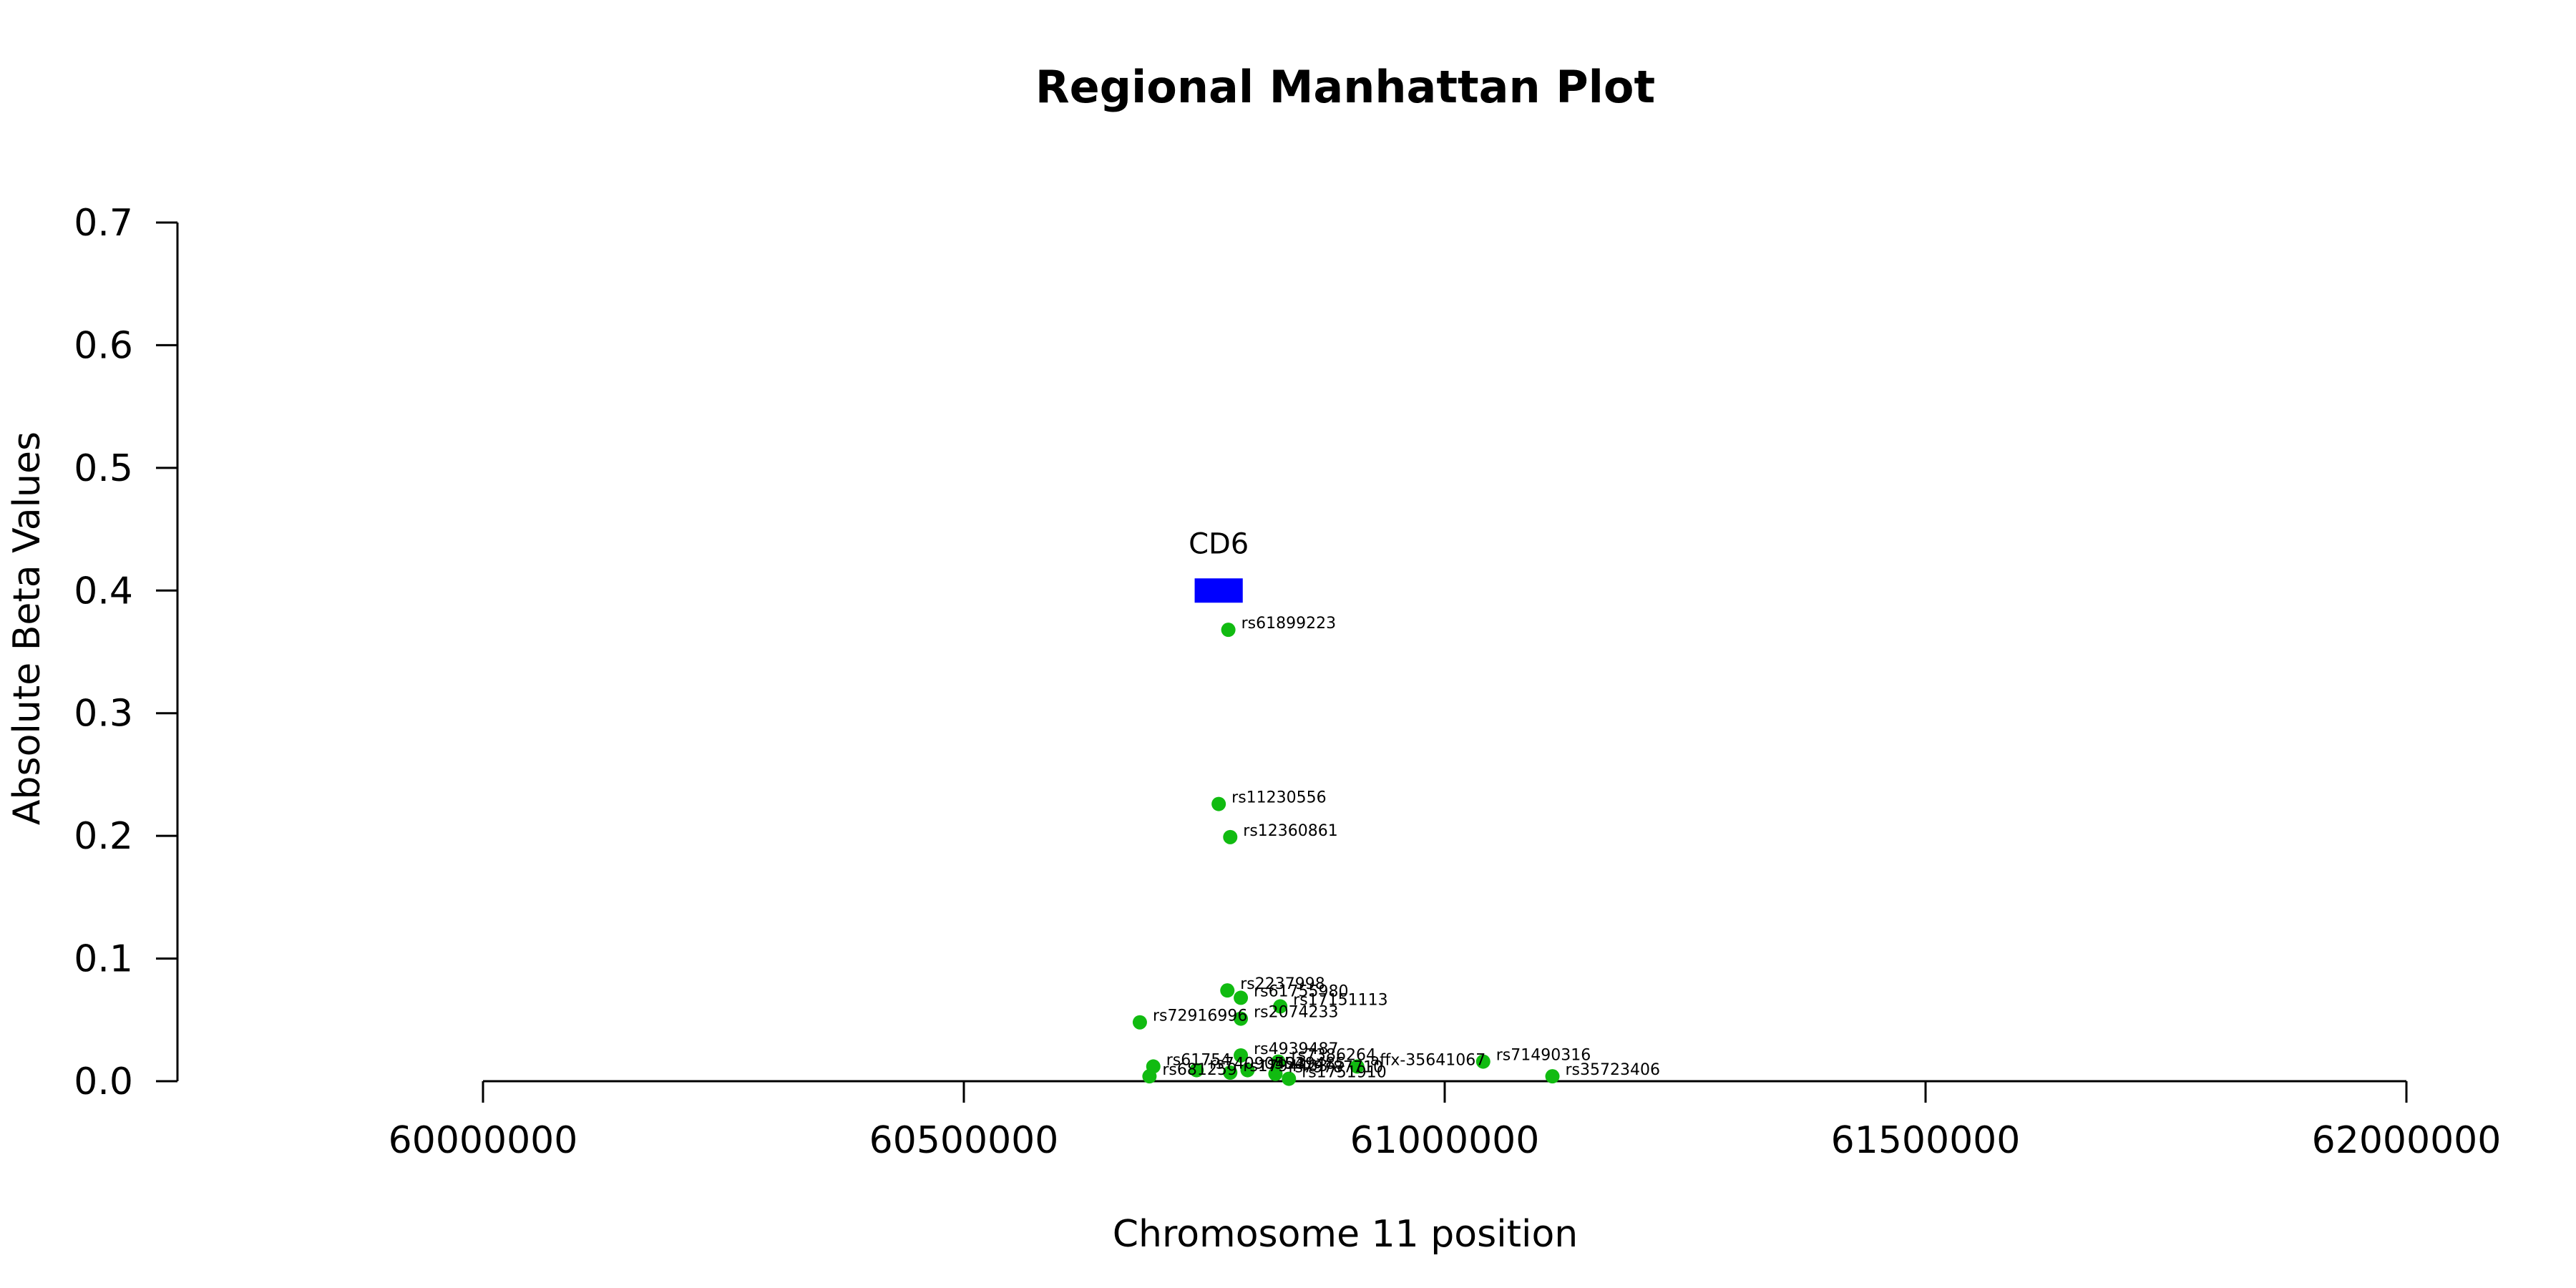 The width and height of the screenshot is (2576, 1288). What do you see at coordinates (1198, 1060) in the screenshot?
I see `snp-label: rs61754` at bounding box center [1198, 1060].